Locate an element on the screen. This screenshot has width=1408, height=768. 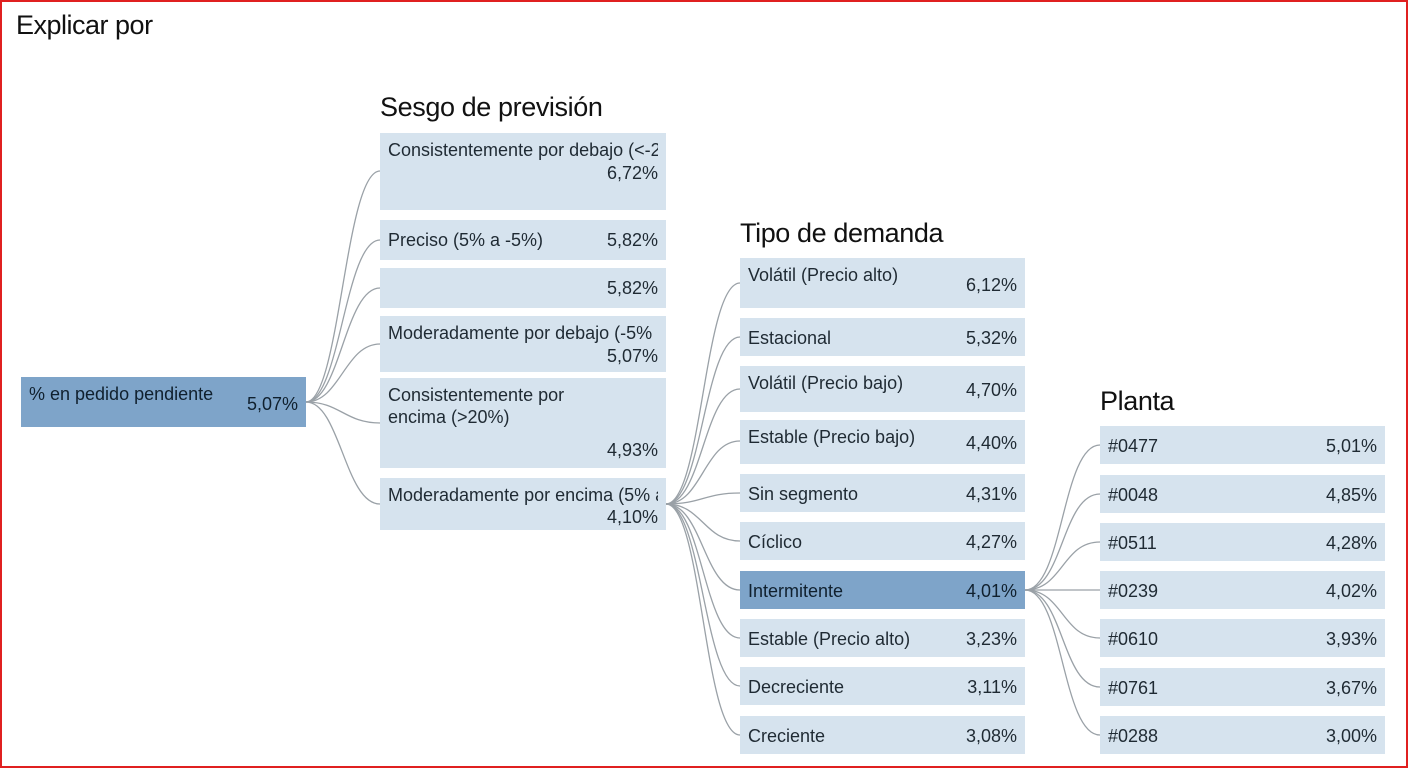
node-value: 4,85% is located at coordinates (1351, 495).